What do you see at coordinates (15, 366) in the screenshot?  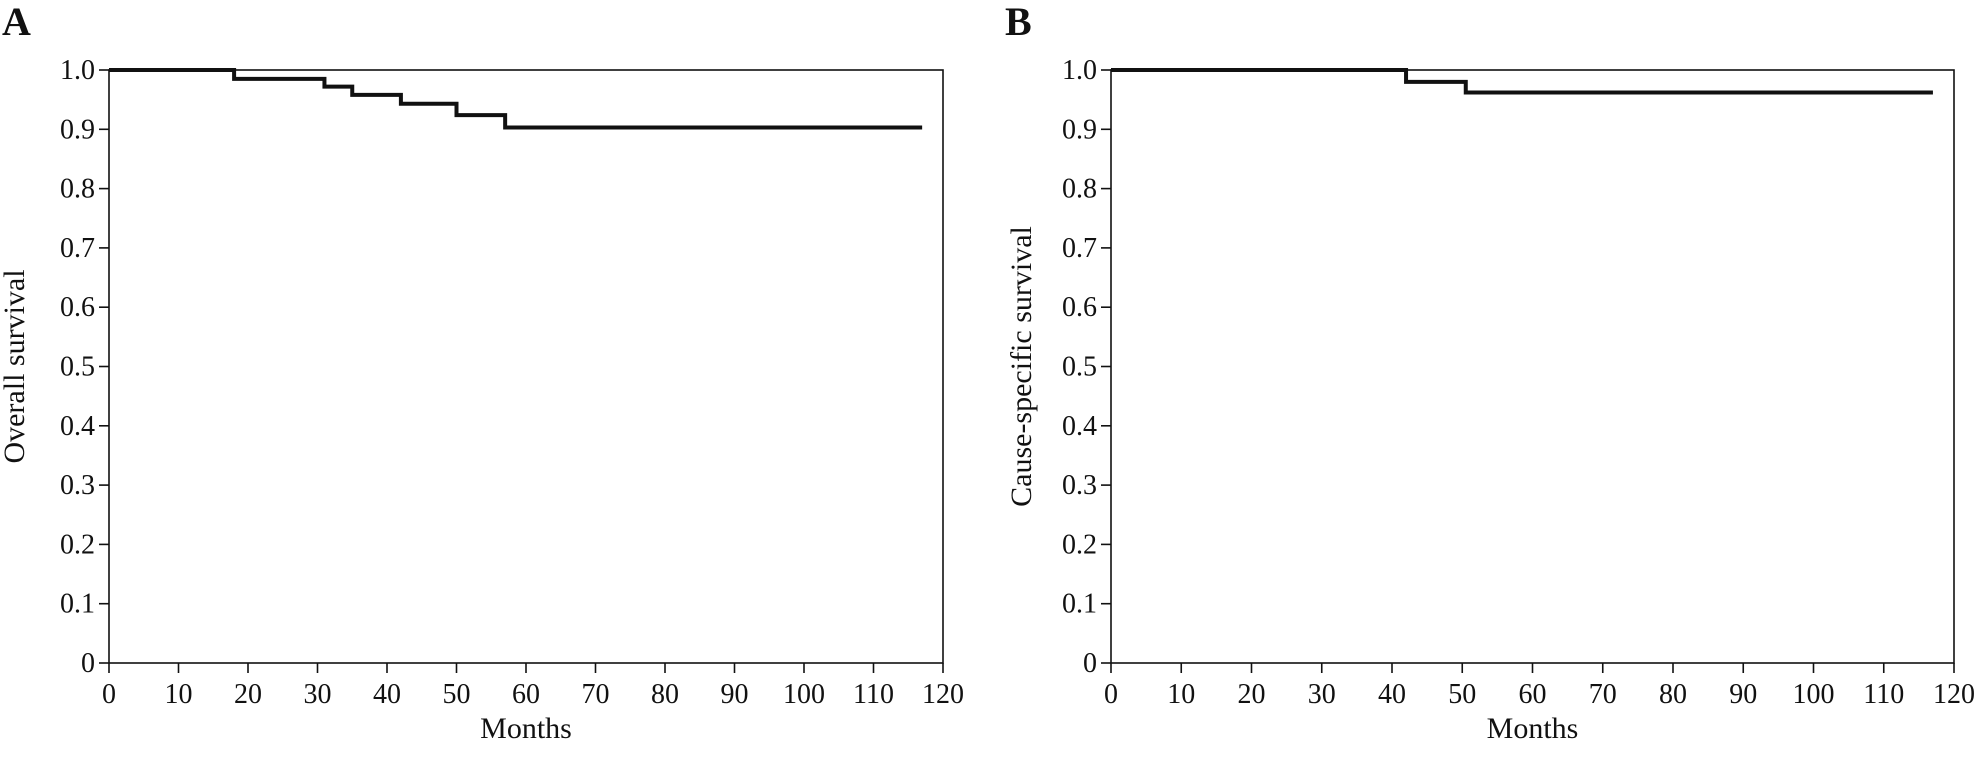 I see `y-axis-label: Overall survival` at bounding box center [15, 366].